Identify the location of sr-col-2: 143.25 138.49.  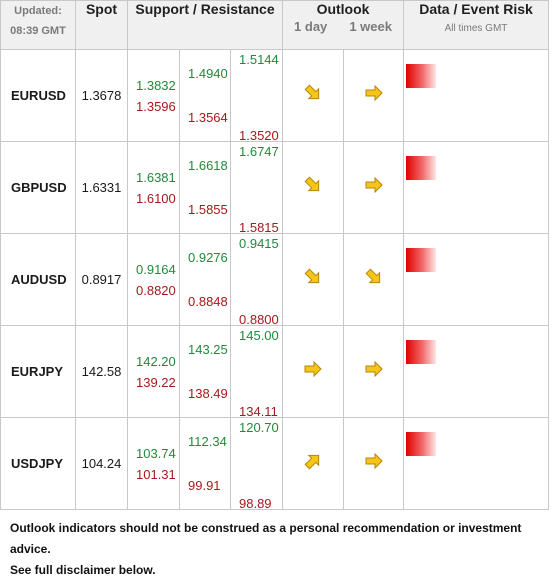
(205, 371).